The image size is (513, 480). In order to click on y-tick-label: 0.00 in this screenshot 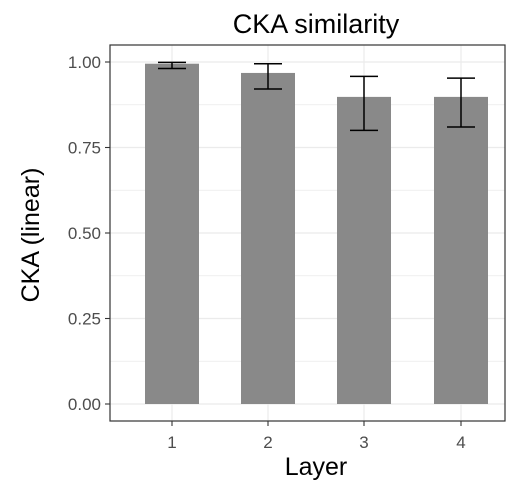, I will do `click(84, 404)`.